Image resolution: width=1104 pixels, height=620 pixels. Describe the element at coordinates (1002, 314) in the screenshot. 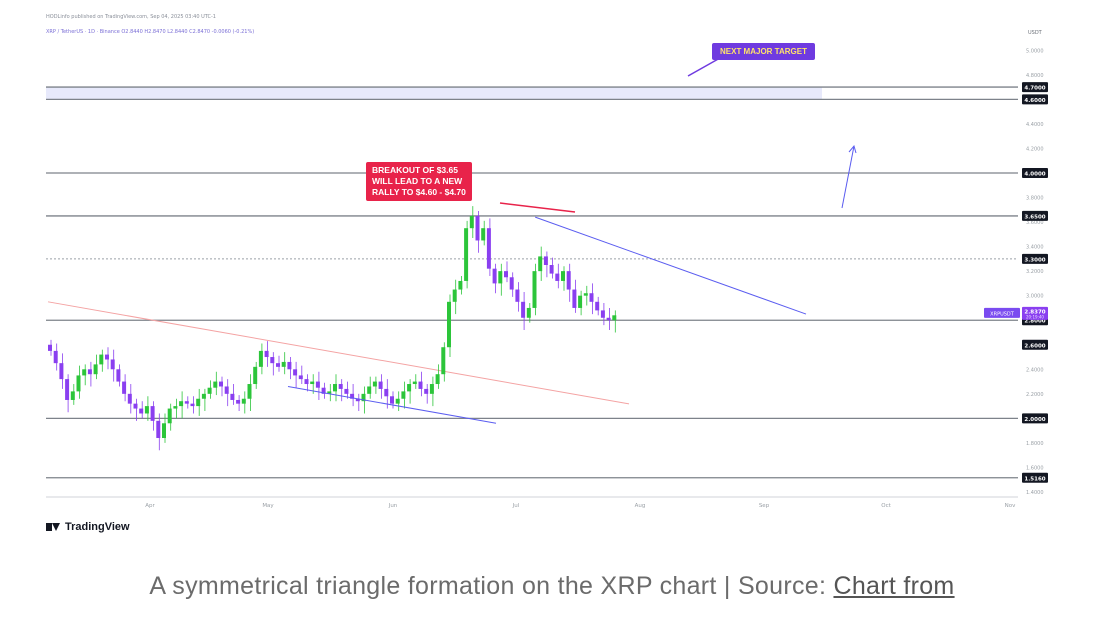

I see `symbol-price-tag-text: XRPUSDT` at that location.